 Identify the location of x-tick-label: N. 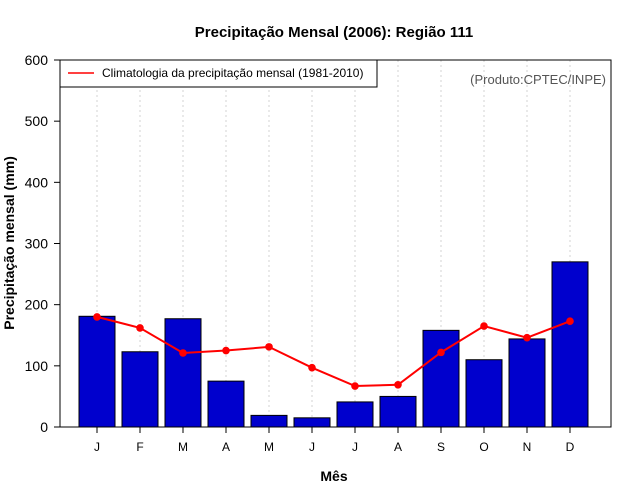
(527, 447).